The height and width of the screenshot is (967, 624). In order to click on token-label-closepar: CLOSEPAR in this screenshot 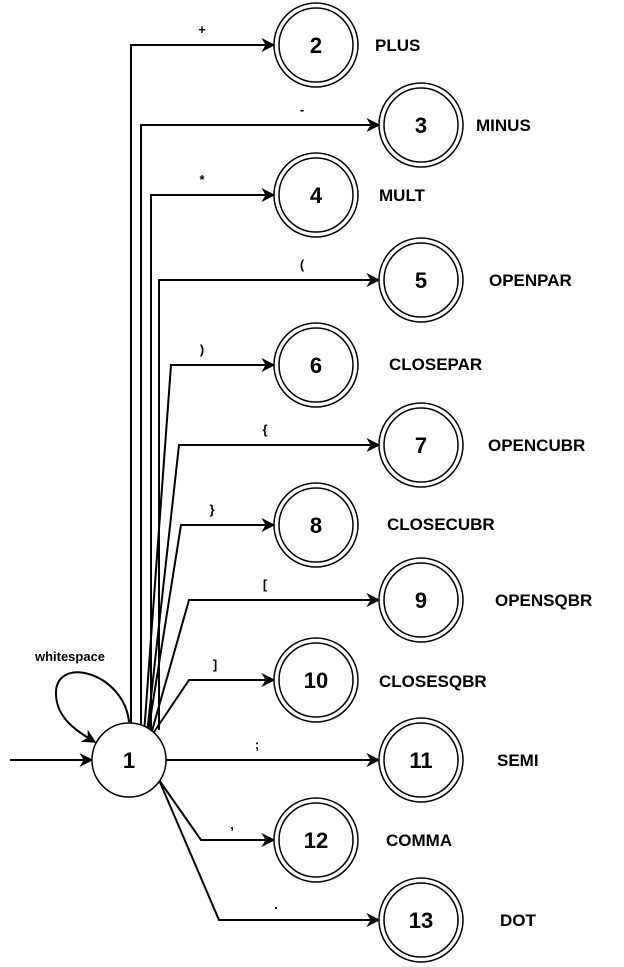, I will do `click(435, 364)`.